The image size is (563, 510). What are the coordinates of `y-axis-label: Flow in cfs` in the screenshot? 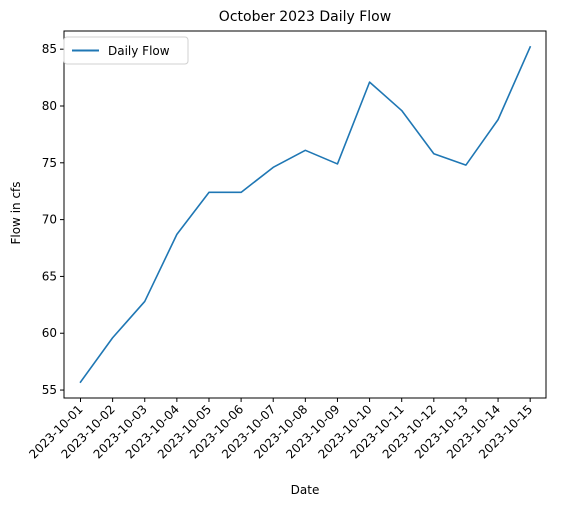 It's located at (16, 212).